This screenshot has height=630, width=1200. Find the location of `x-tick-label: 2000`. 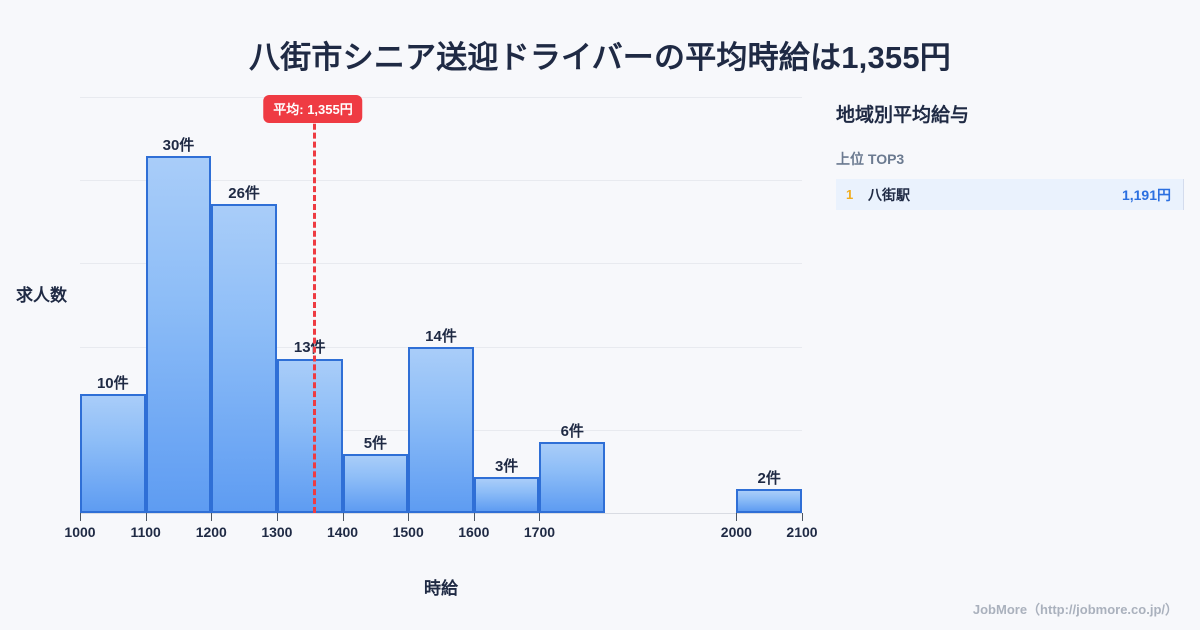

x-tick-label: 2000 is located at coordinates (736, 532).